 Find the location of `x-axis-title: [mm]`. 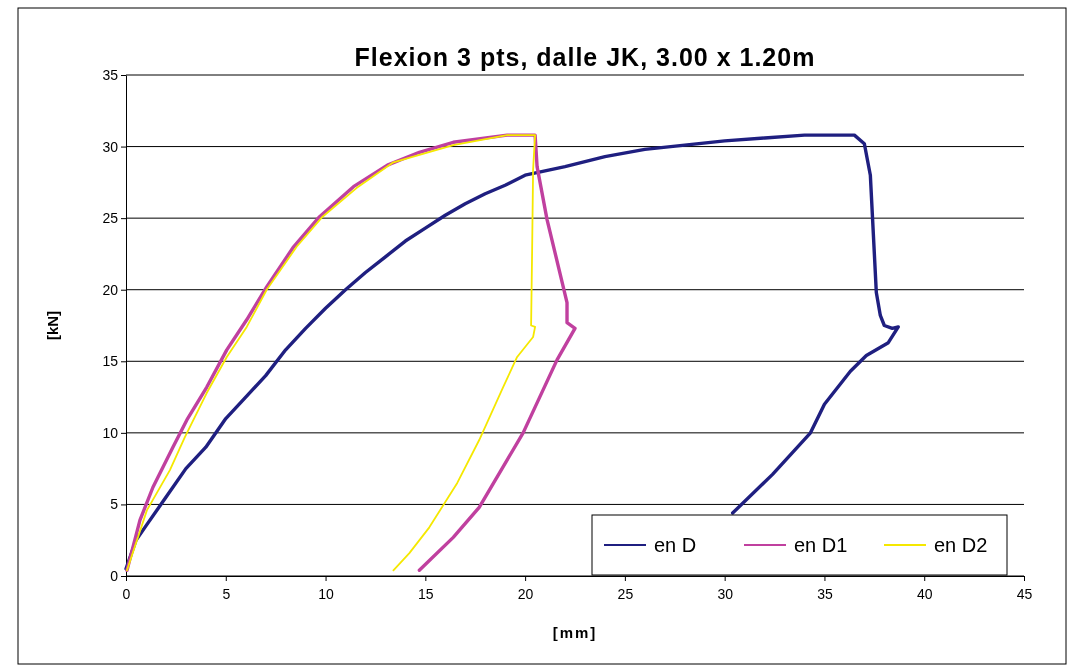

x-axis-title: [mm] is located at coordinates (575, 632).